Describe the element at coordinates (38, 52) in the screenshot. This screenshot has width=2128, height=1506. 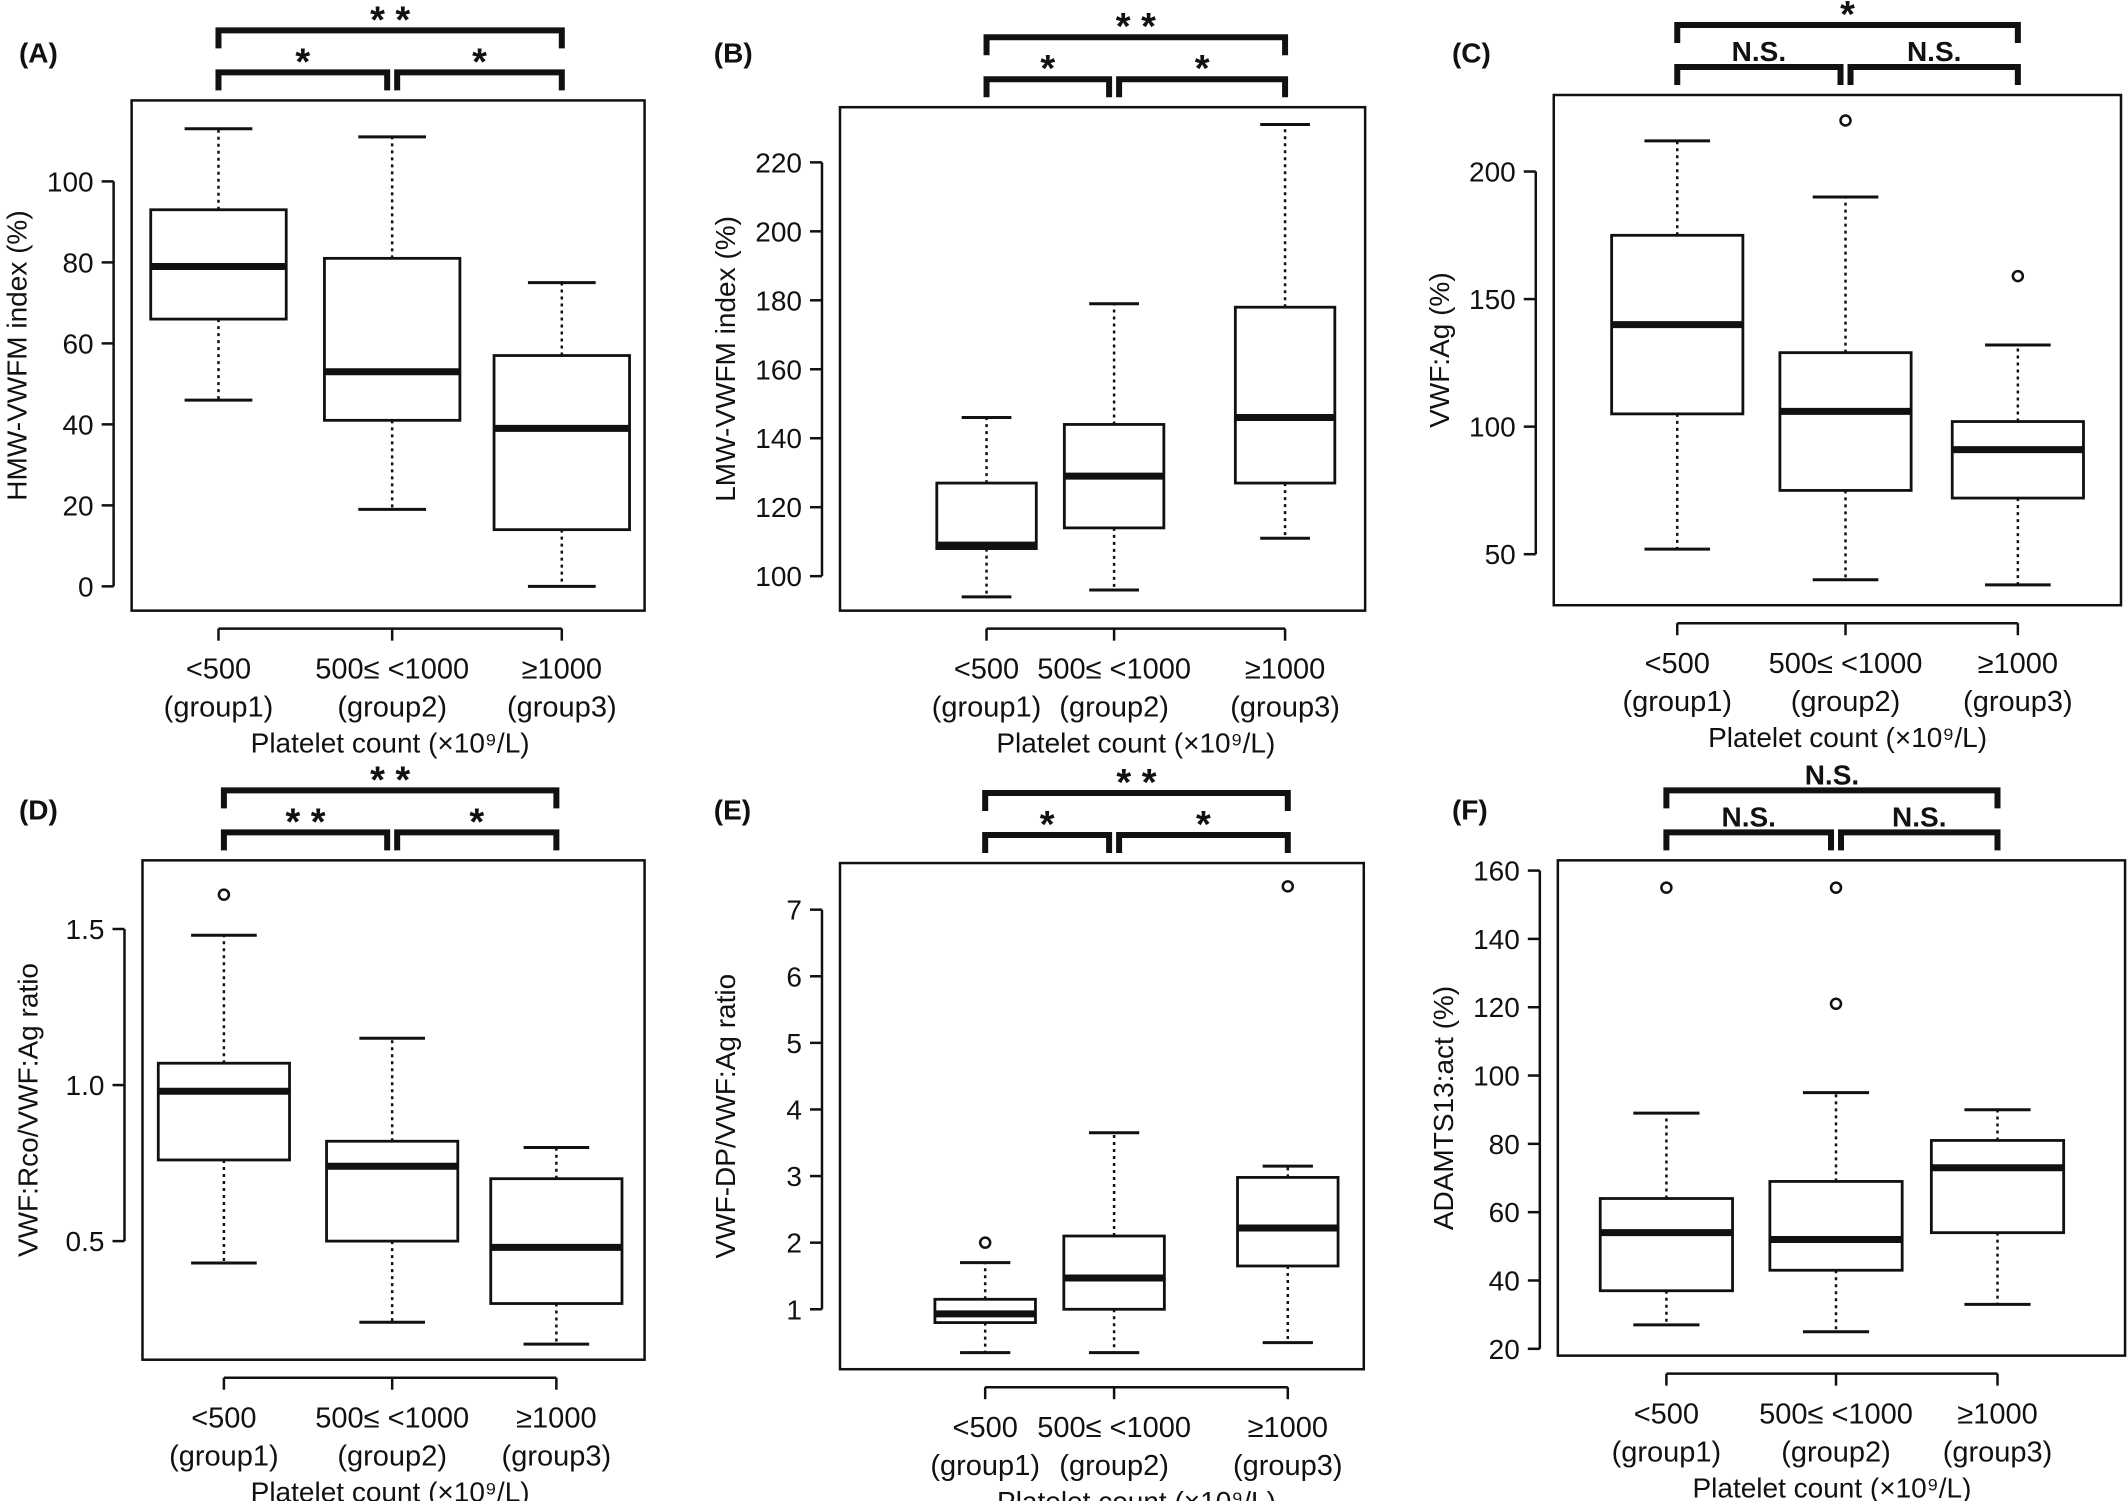
I see `panel-label: (A)` at that location.